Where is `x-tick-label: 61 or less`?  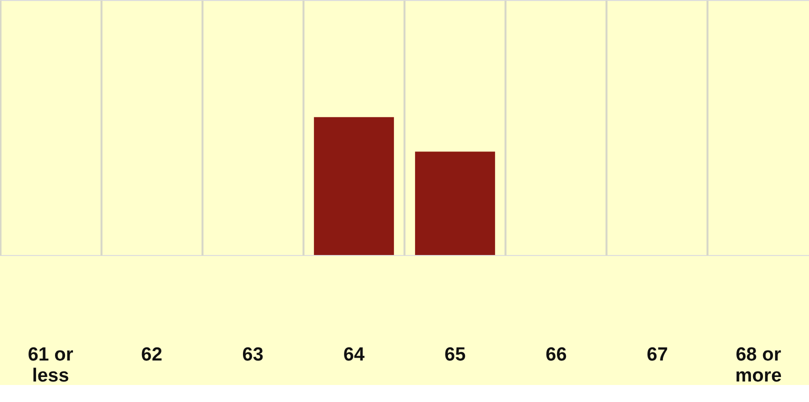
x-tick-label: 61 or less is located at coordinates (51, 365).